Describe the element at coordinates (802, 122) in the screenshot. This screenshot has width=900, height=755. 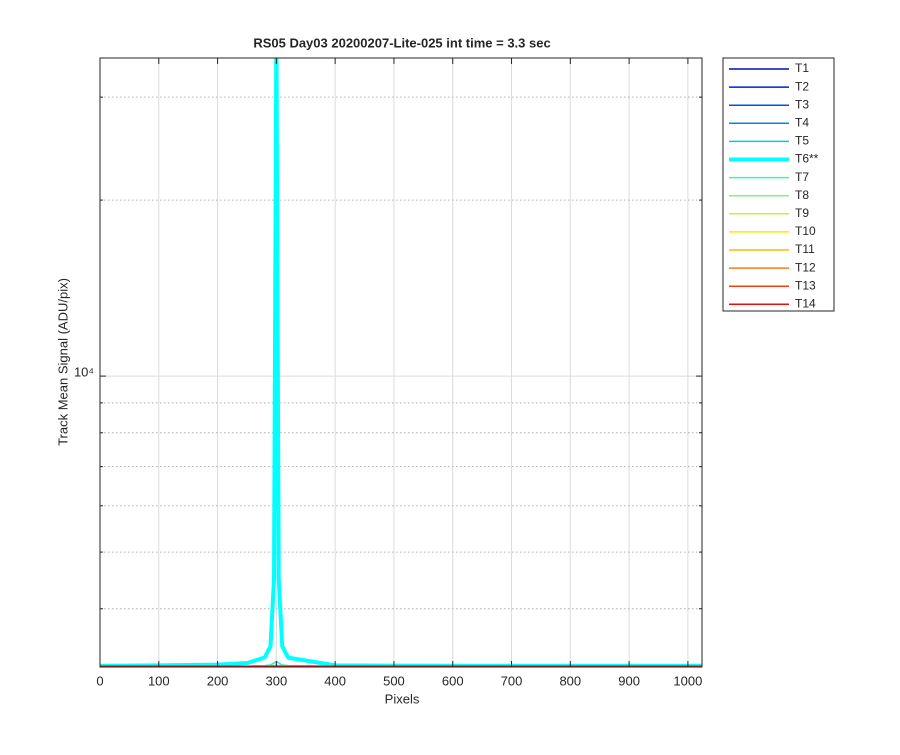
I see `legend-label: T4` at that location.